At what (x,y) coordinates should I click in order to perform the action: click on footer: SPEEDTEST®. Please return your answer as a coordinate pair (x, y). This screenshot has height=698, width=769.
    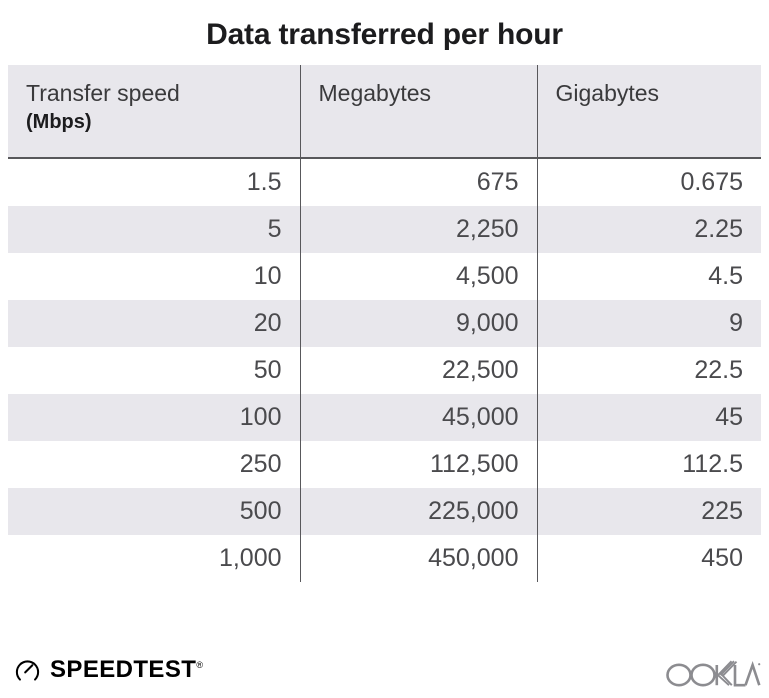
    Looking at the image, I should click on (384, 673).